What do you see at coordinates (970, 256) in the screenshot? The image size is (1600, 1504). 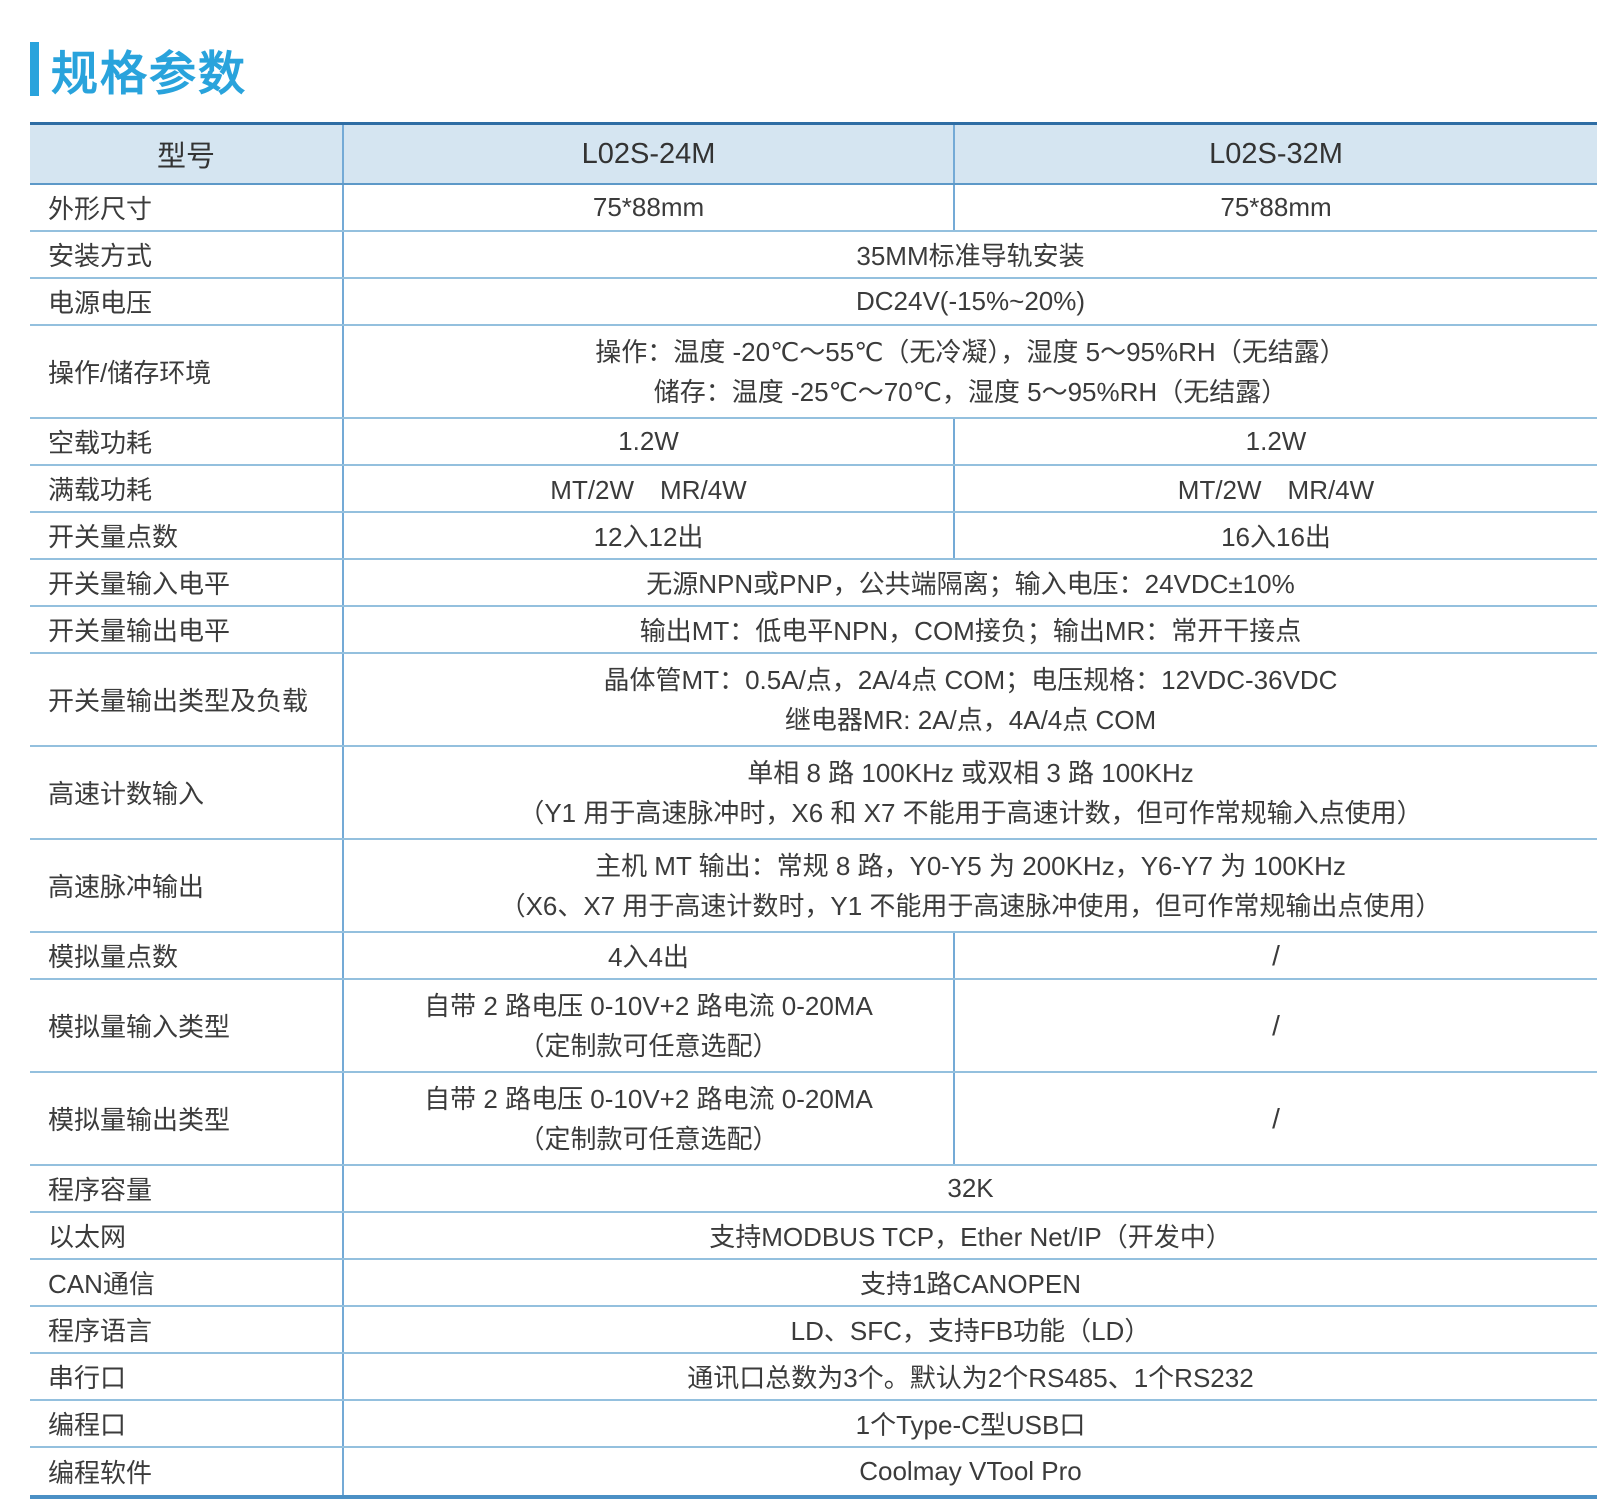 I see `spec-value: 35MM标准导轨安装` at bounding box center [970, 256].